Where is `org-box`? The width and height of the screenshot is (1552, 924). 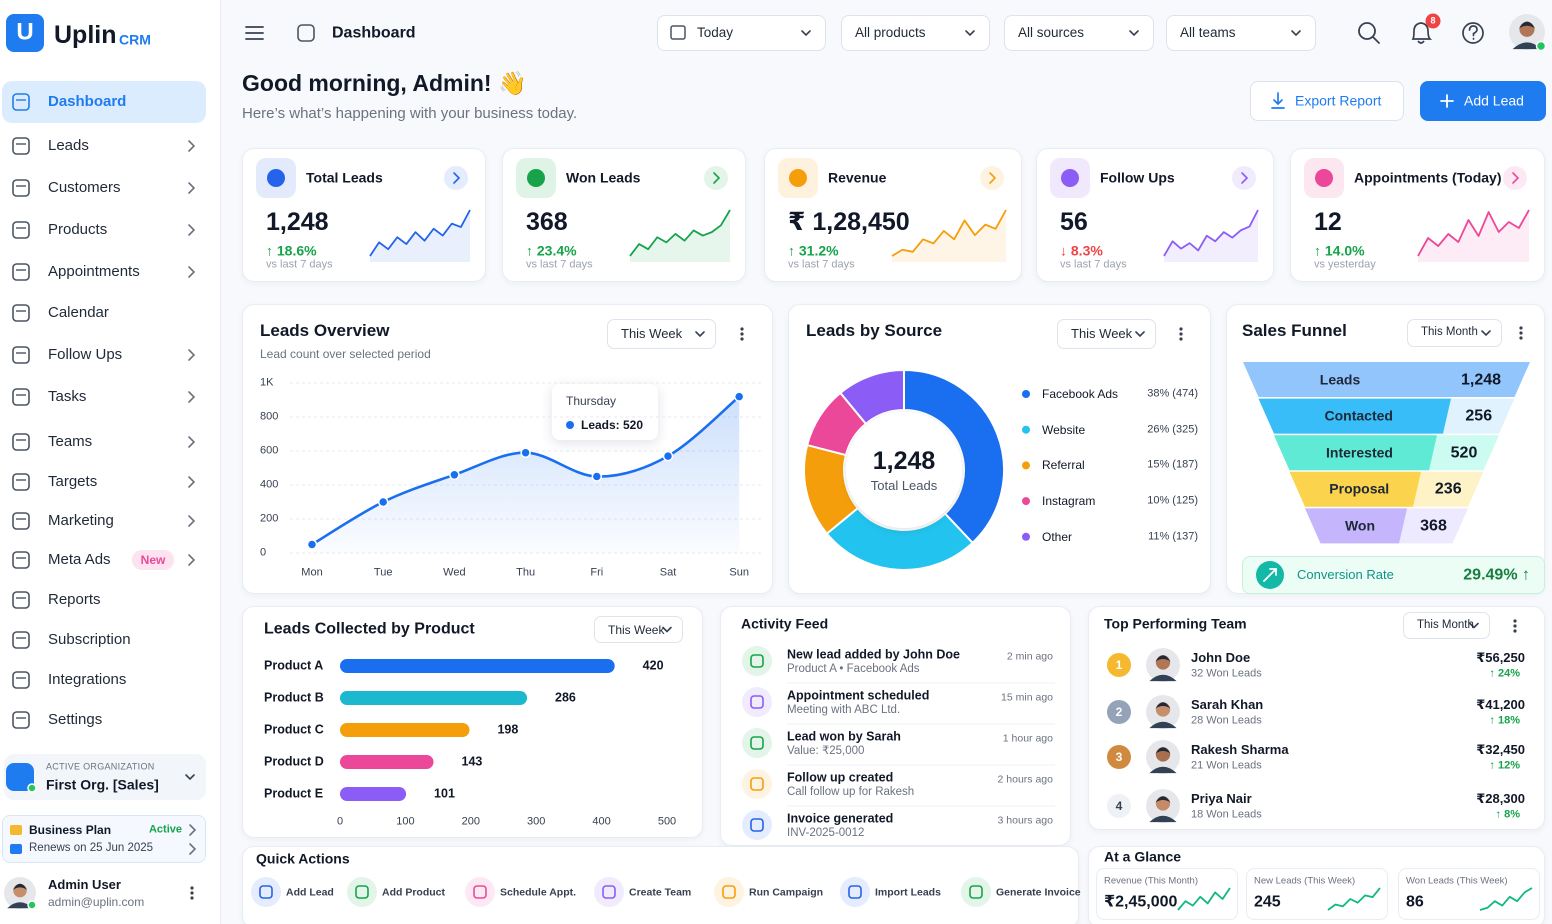 org-box is located at coordinates (105, 777).